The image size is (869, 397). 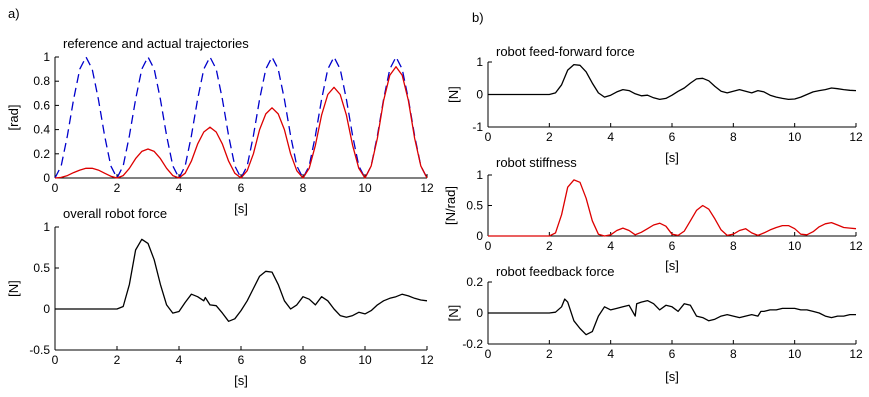 What do you see at coordinates (555, 271) in the screenshot?
I see `chart-title: robot feedback force` at bounding box center [555, 271].